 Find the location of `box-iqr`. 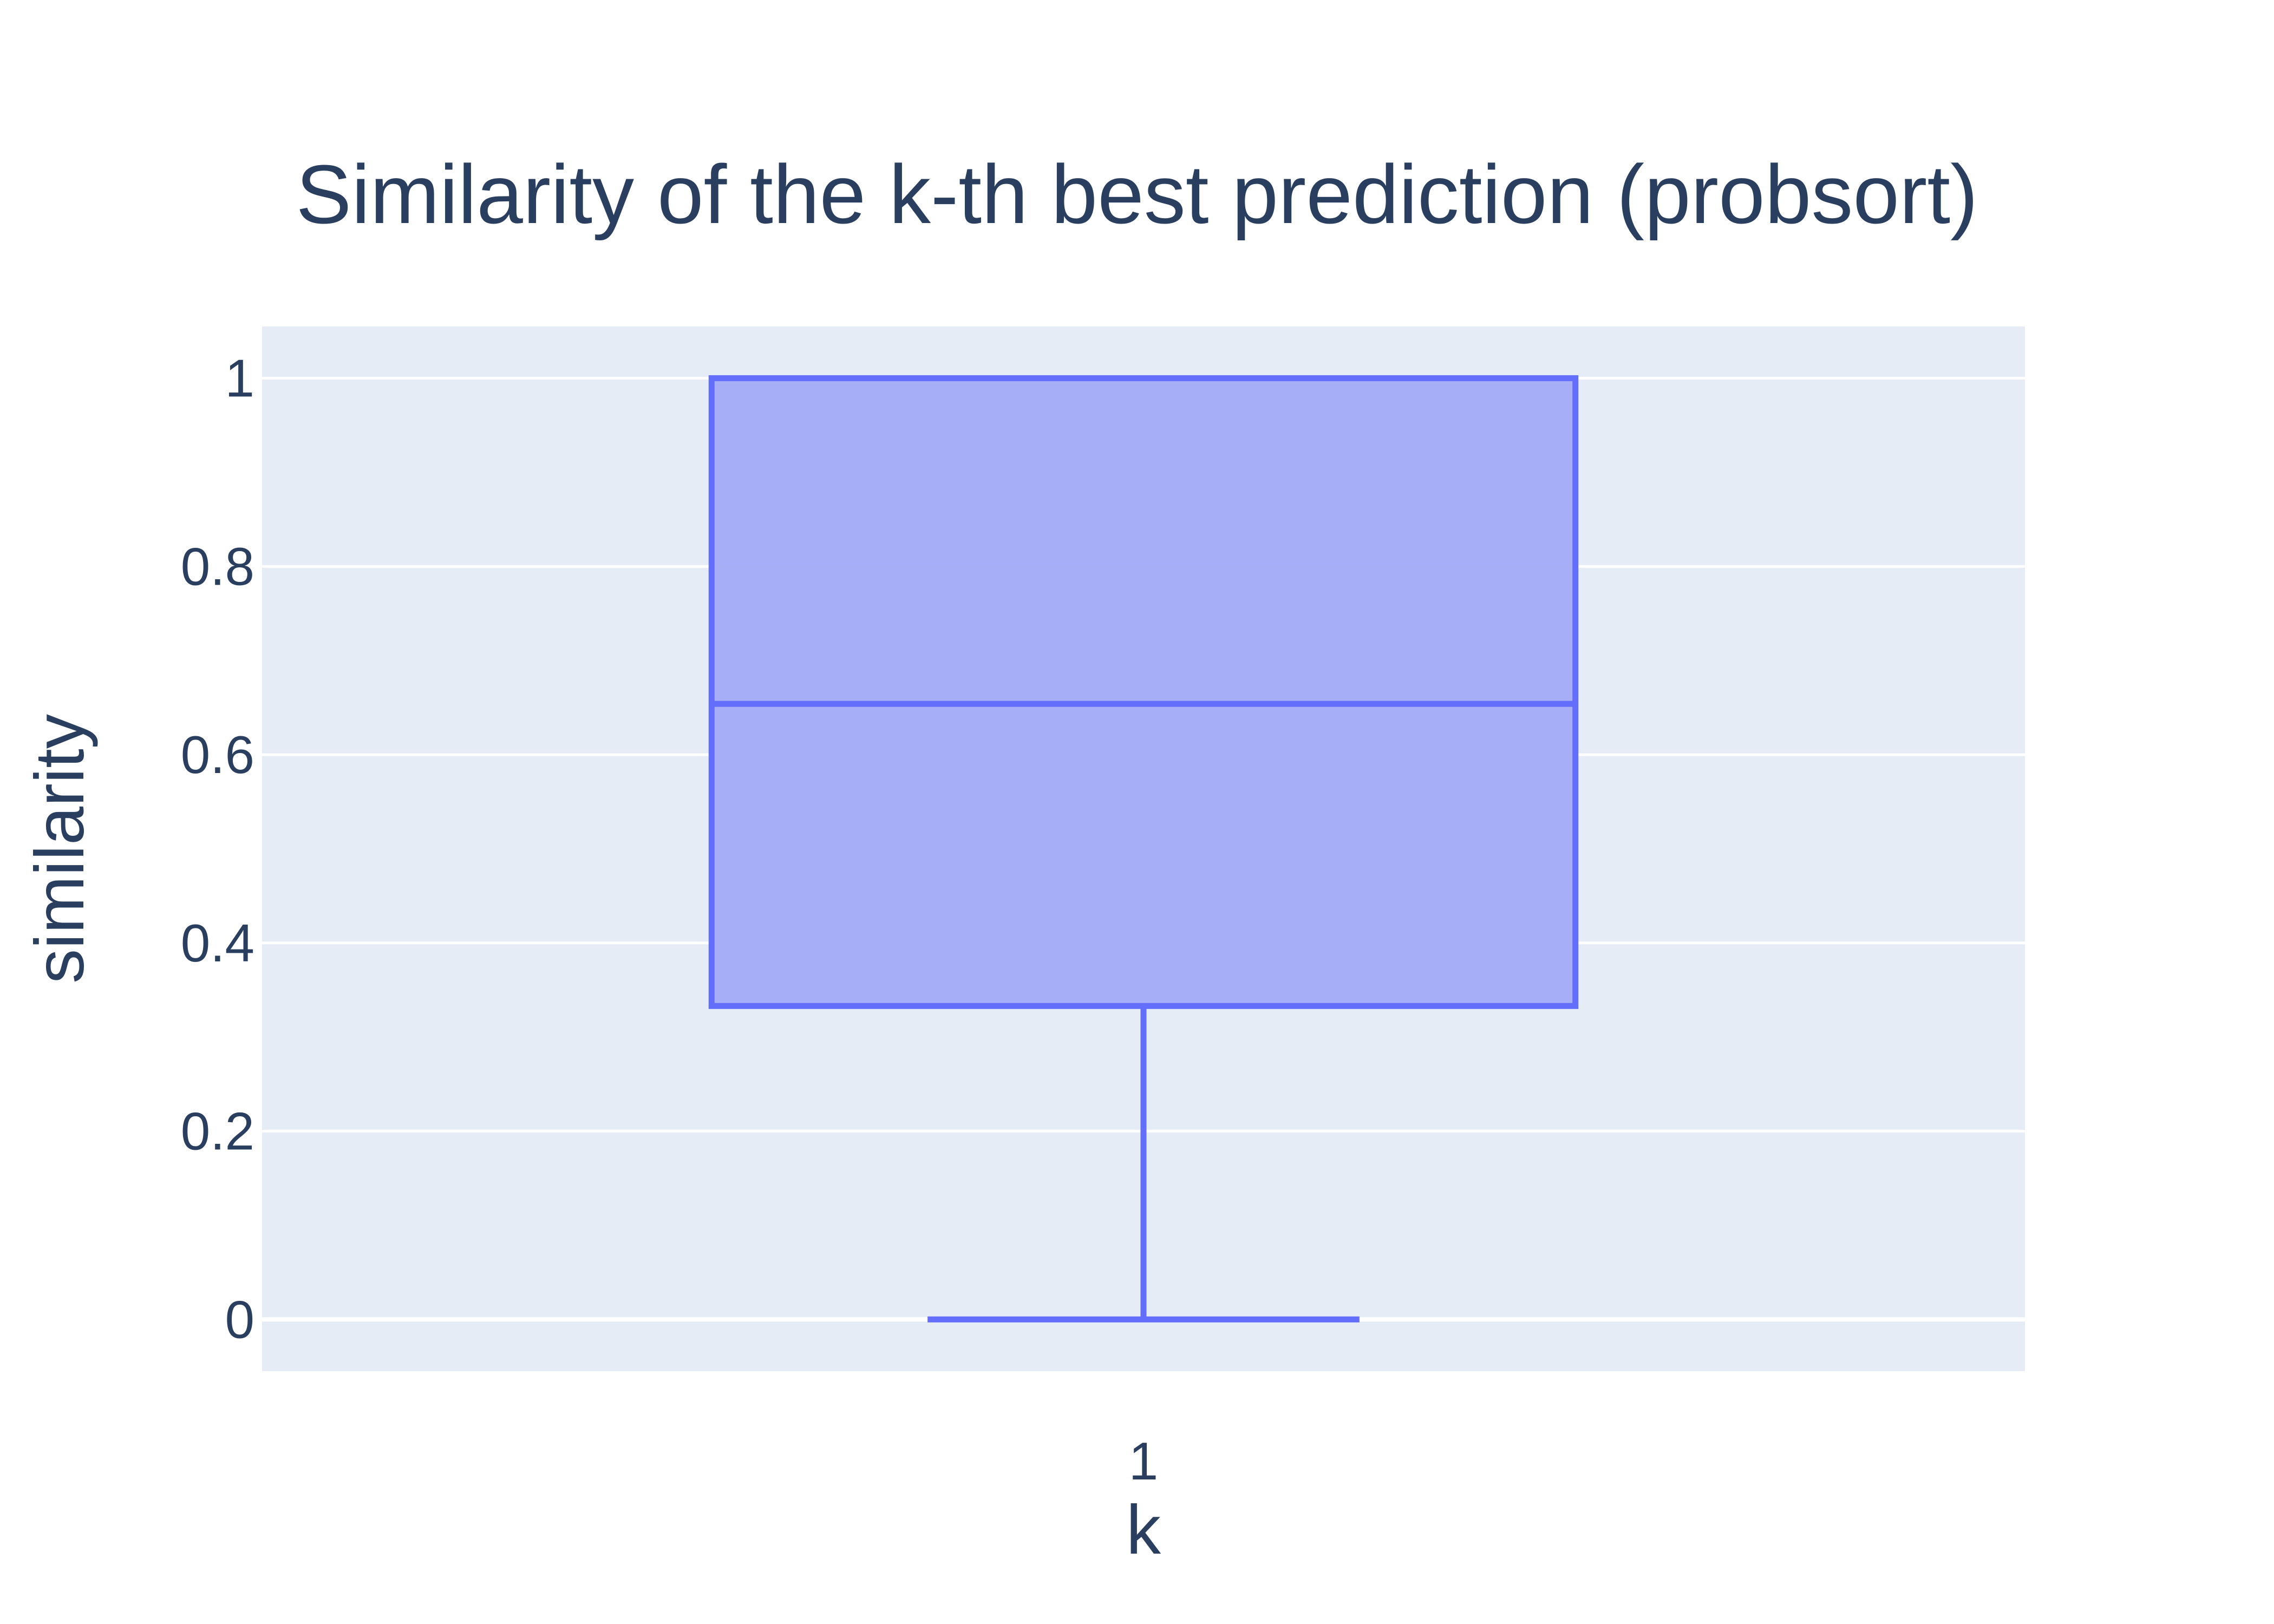

box-iqr is located at coordinates (1144, 692).